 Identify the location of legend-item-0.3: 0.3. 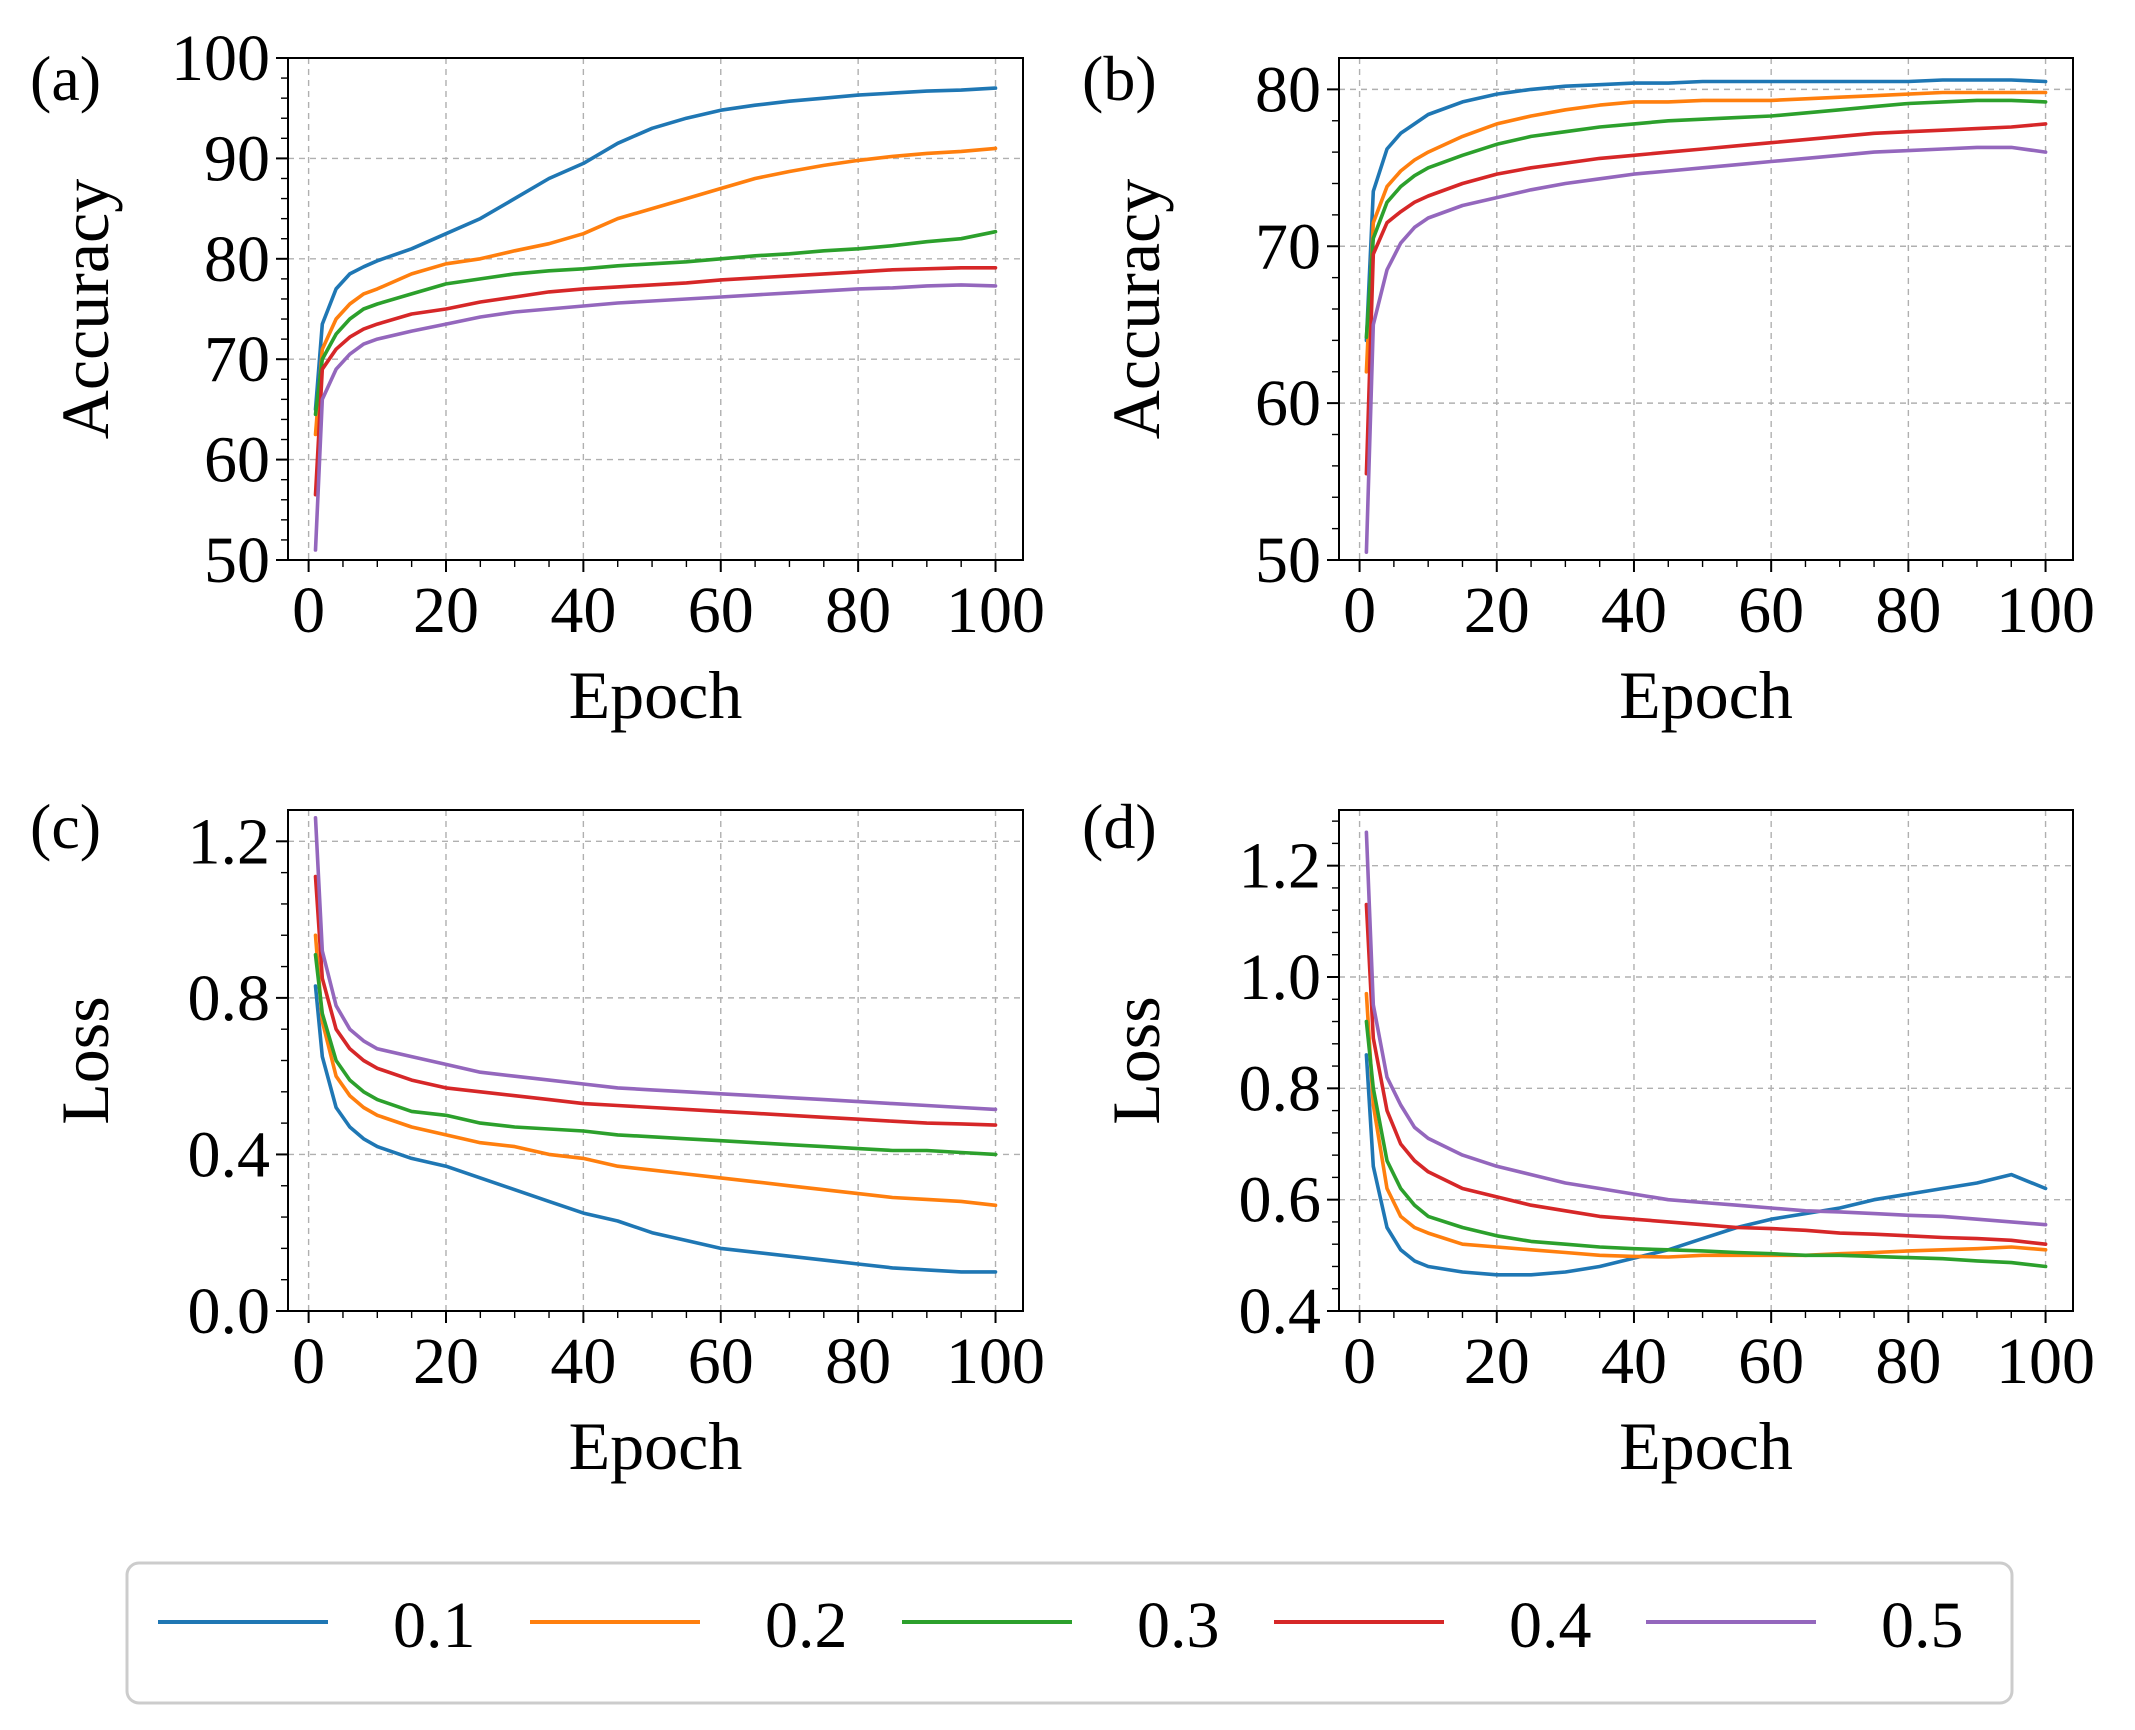
(1061, 1625).